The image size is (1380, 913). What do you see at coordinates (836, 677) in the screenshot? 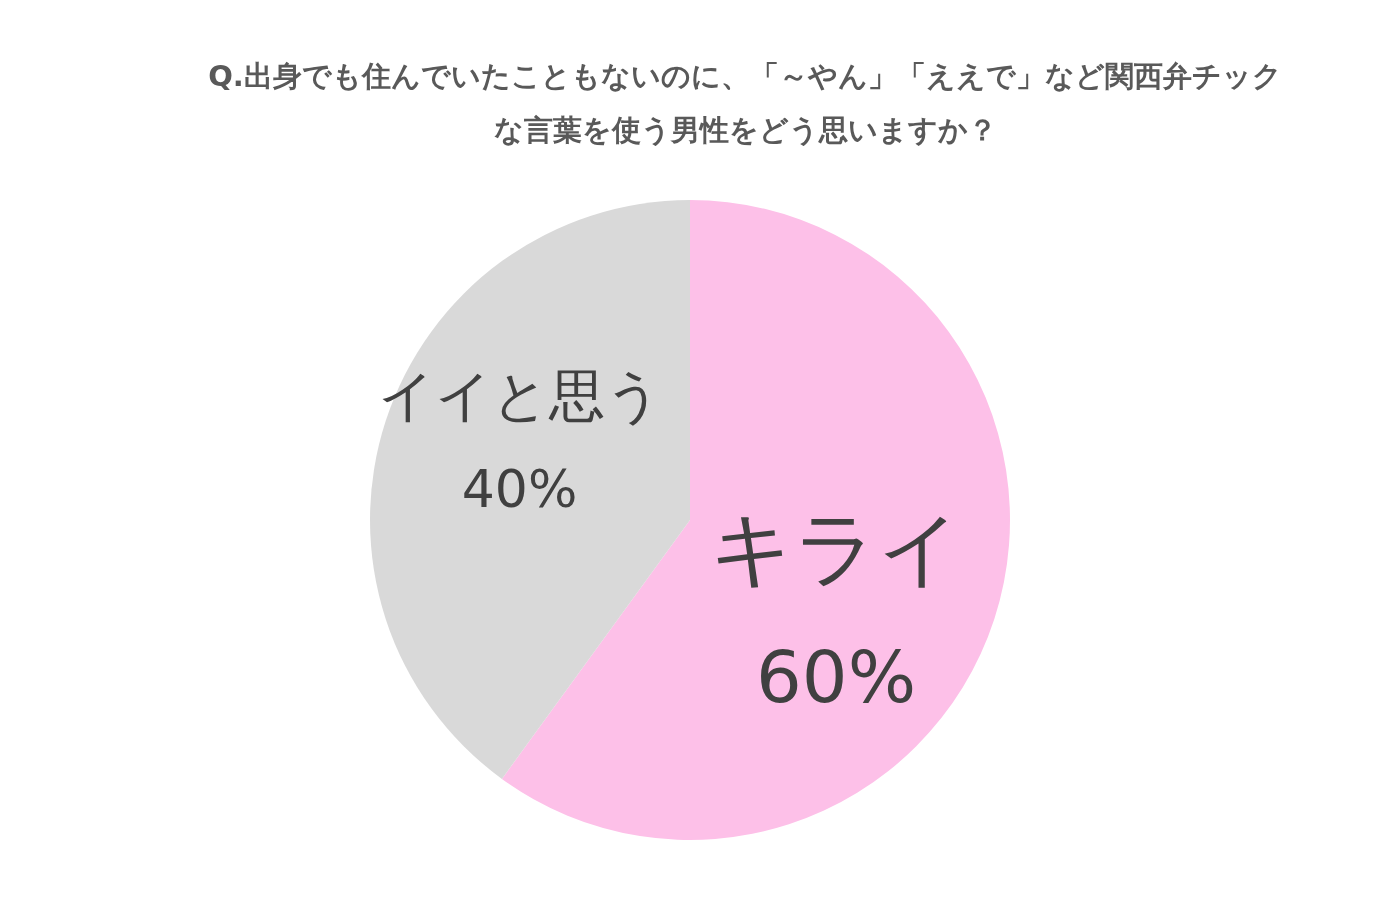
I see `data-label: 60%` at bounding box center [836, 677].